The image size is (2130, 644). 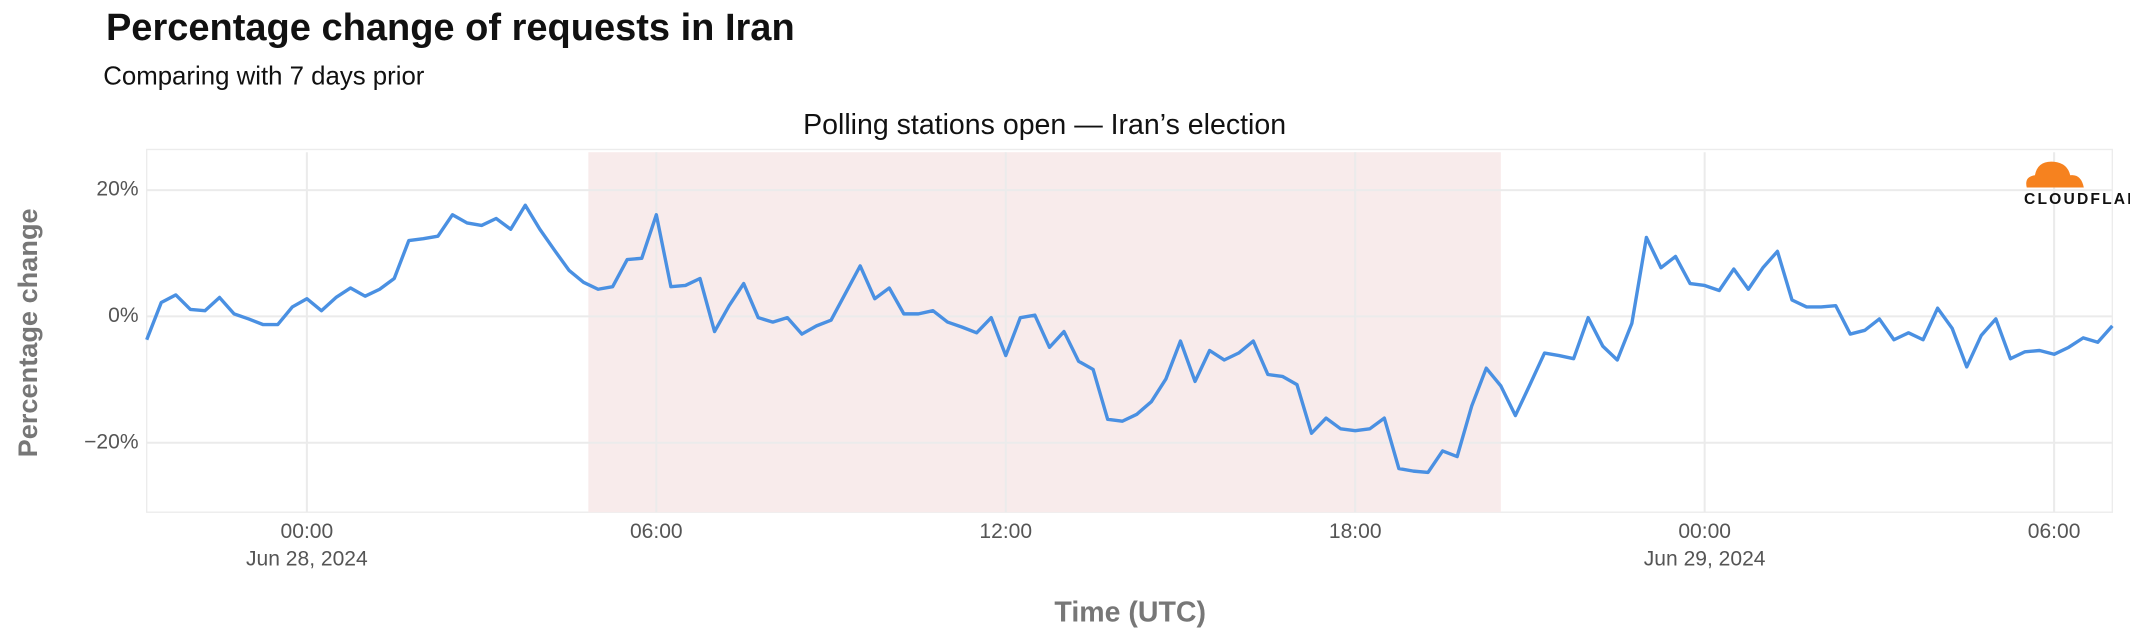 What do you see at coordinates (450, 28) in the screenshot?
I see `chart-title: Percentage change of requests in Iran` at bounding box center [450, 28].